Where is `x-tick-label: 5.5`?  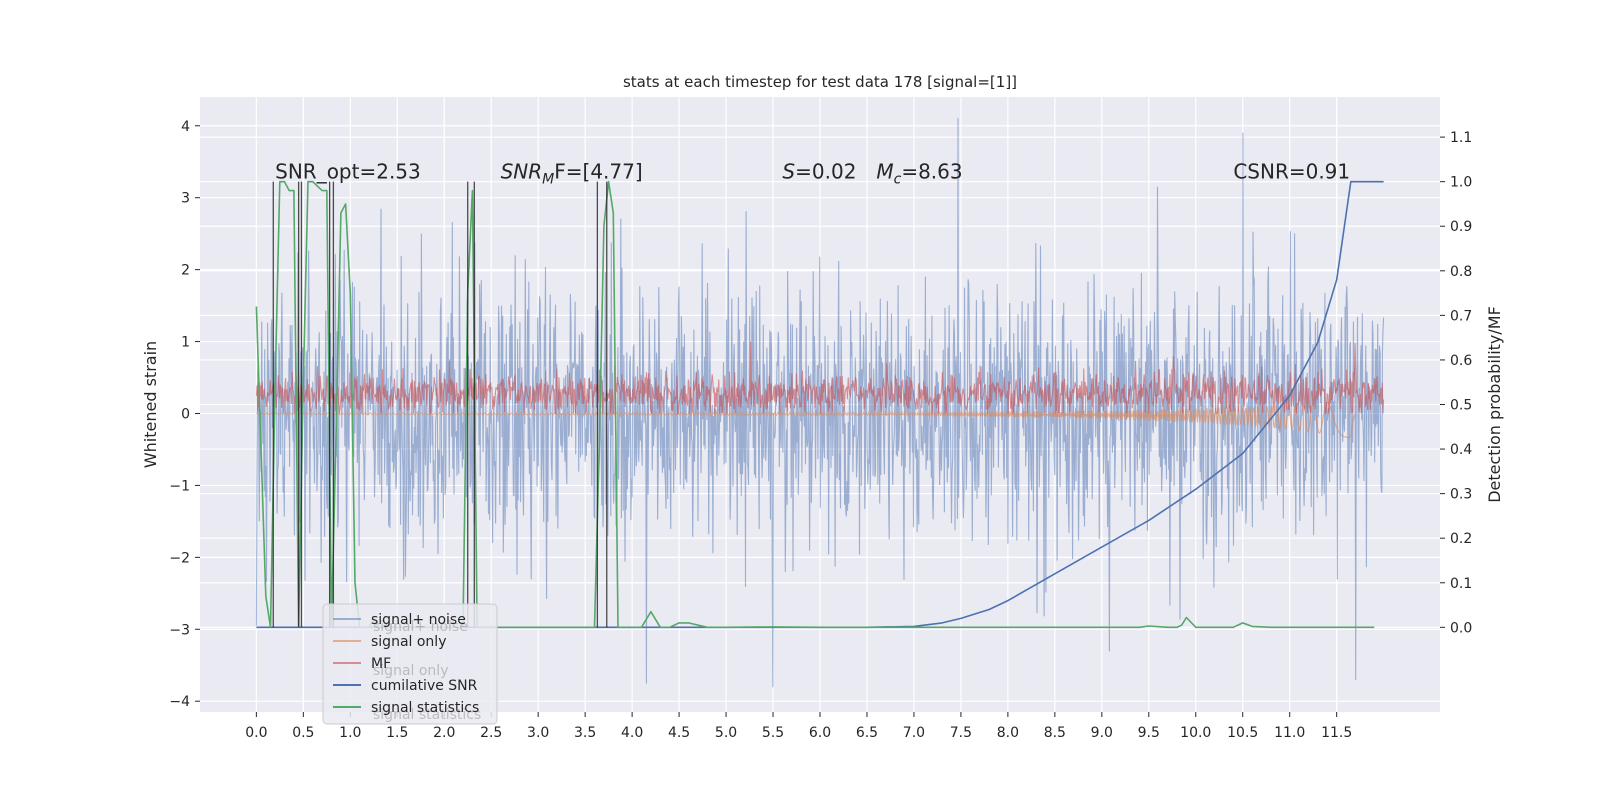 x-tick-label: 5.5 is located at coordinates (773, 733).